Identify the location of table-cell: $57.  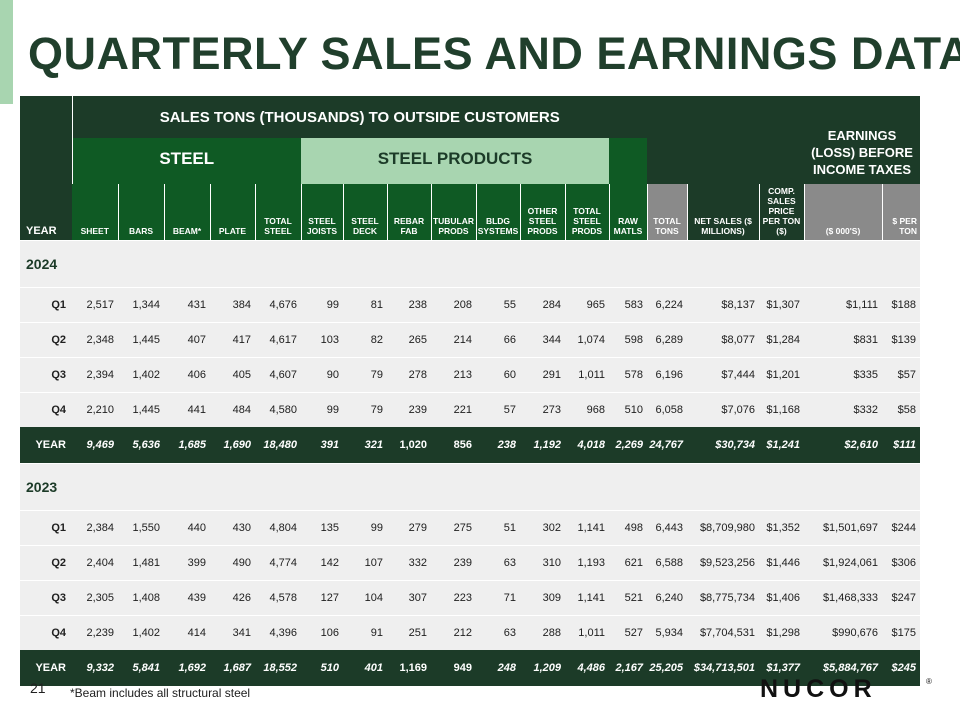
(901, 374).